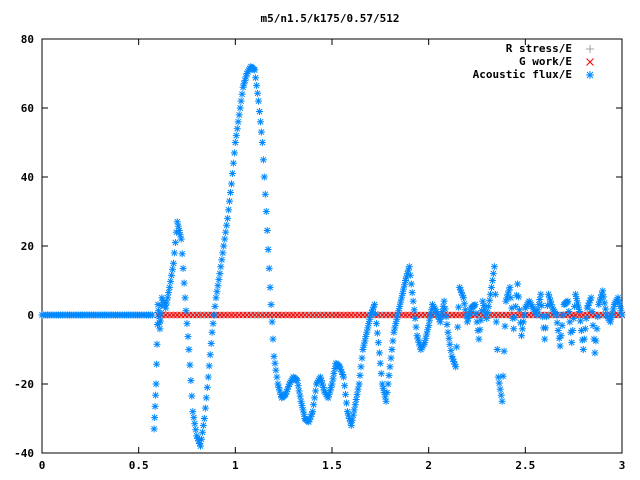 The width and height of the screenshot is (640, 480). Describe the element at coordinates (139, 465) in the screenshot. I see `x-tick-label: 0.5` at that location.